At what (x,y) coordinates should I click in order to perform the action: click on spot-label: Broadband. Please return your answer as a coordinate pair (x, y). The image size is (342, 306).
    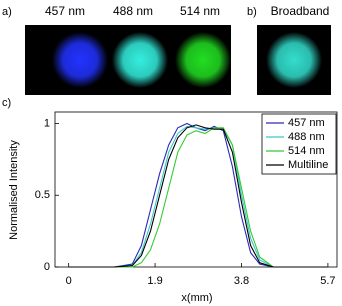
    Looking at the image, I should click on (300, 11).